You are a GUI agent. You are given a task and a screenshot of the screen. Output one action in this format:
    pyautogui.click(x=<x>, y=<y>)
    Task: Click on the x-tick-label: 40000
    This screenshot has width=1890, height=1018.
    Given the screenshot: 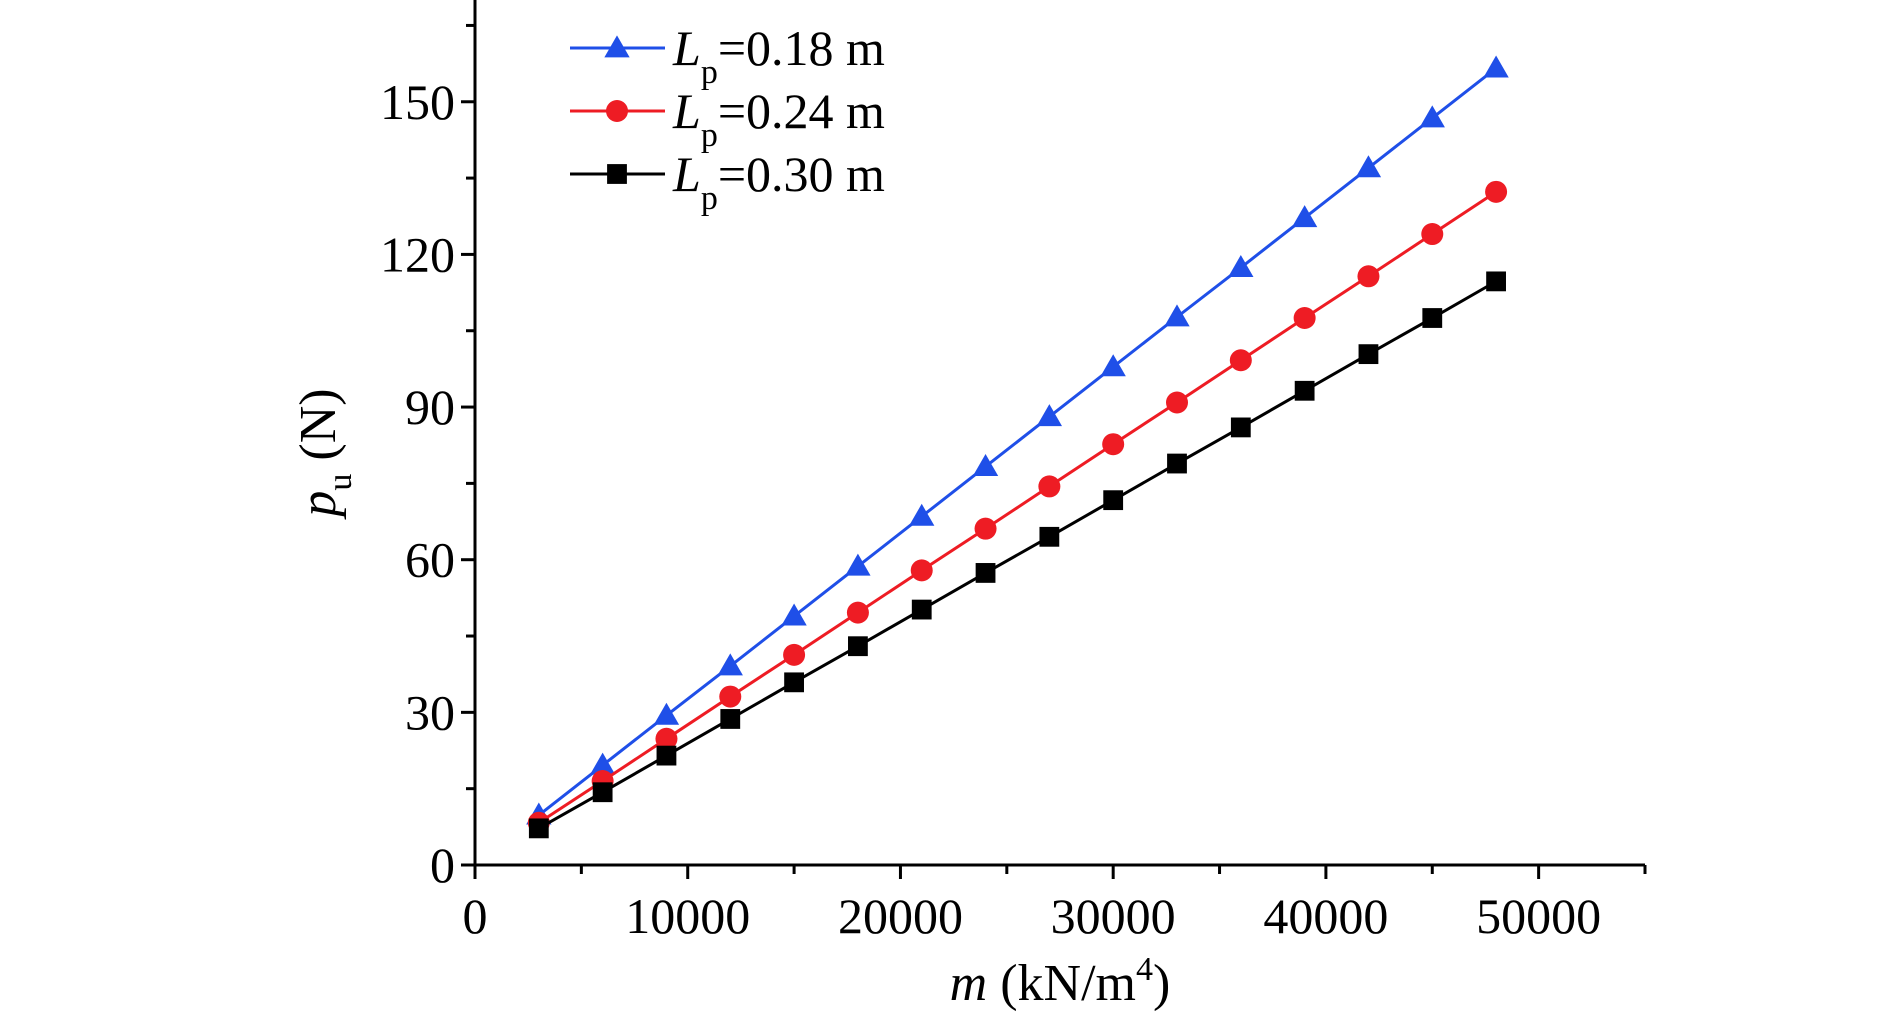 What is the action you would take?
    pyautogui.click(x=1325, y=916)
    